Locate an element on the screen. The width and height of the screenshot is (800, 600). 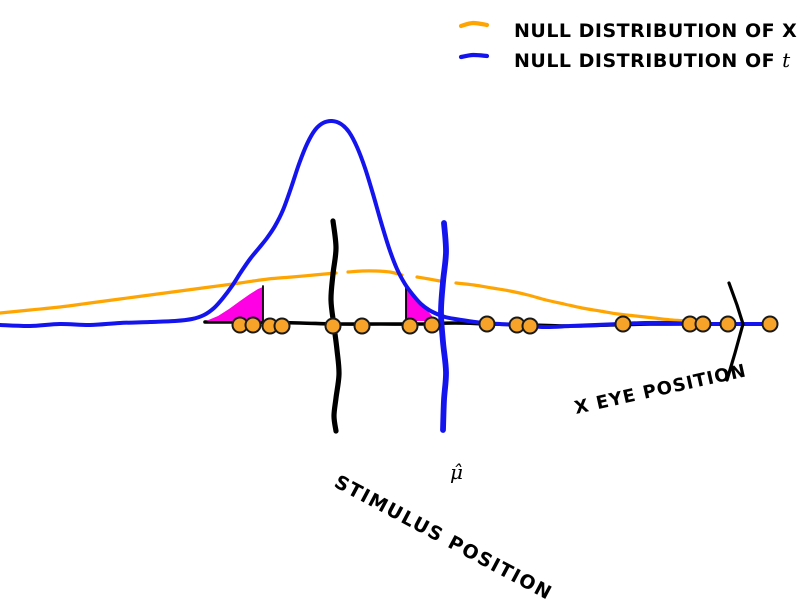
legend-swatch-t is located at coordinates (474, 56).